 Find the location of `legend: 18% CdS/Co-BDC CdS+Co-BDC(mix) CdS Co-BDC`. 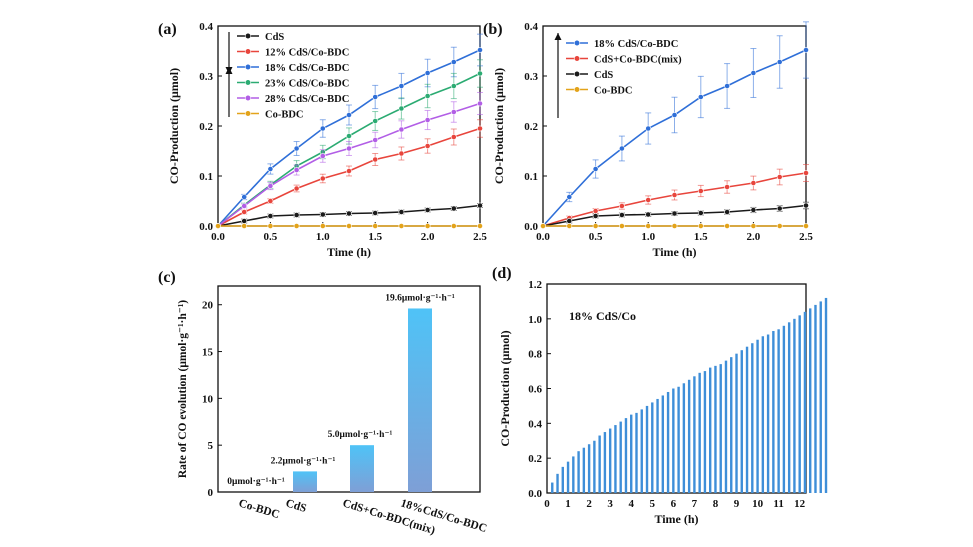

legend: 18% CdS/Co-BDC CdS+Co-BDC(mix) CdS Co-BDC is located at coordinates (618, 75).